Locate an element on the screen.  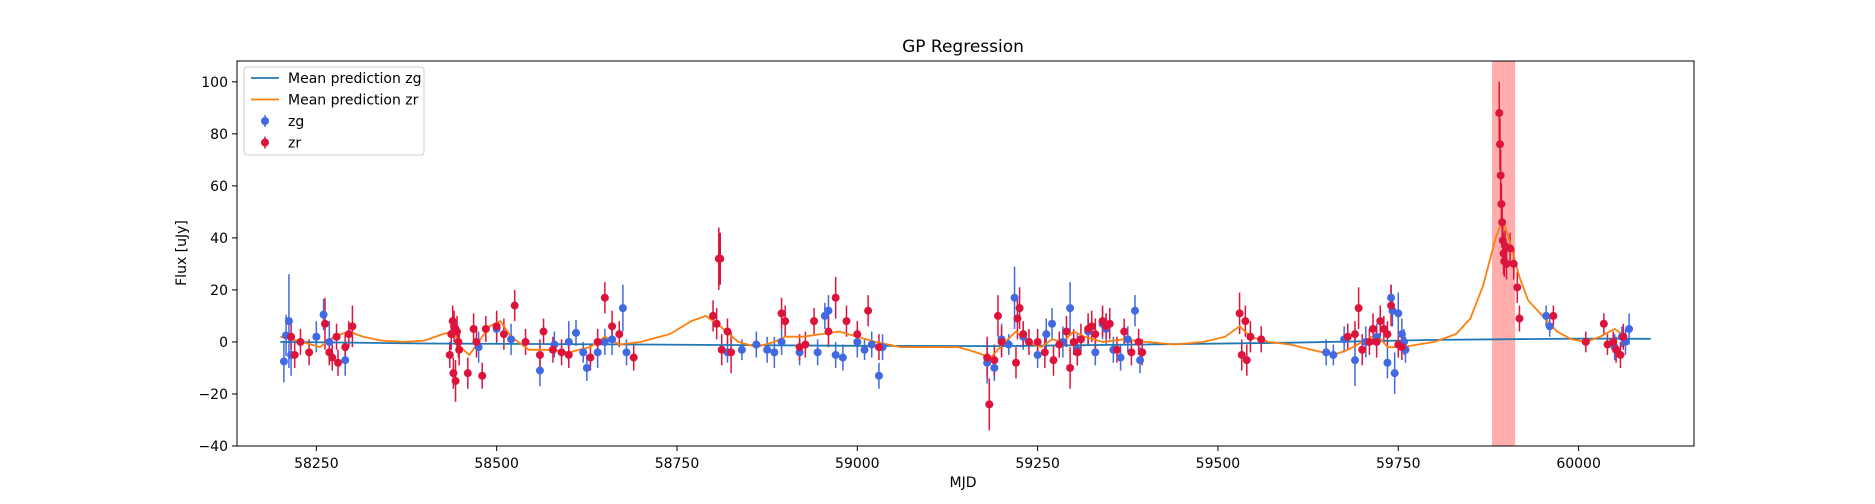
y-tick-label: −40 is located at coordinates (213, 447).